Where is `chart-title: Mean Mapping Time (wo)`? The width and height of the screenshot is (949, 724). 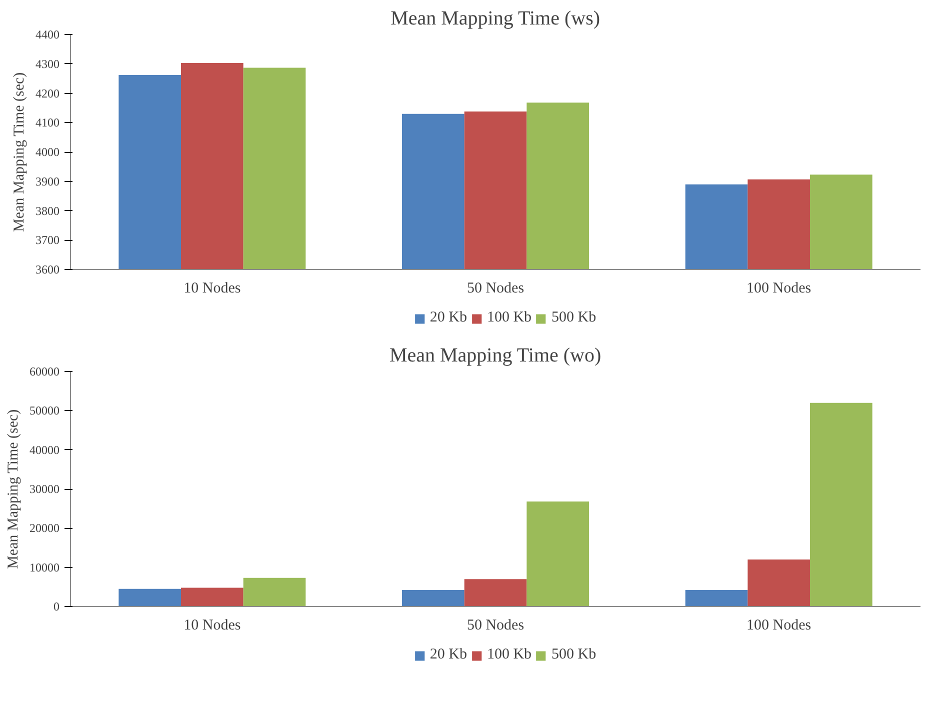 chart-title: Mean Mapping Time (wo) is located at coordinates (495, 355).